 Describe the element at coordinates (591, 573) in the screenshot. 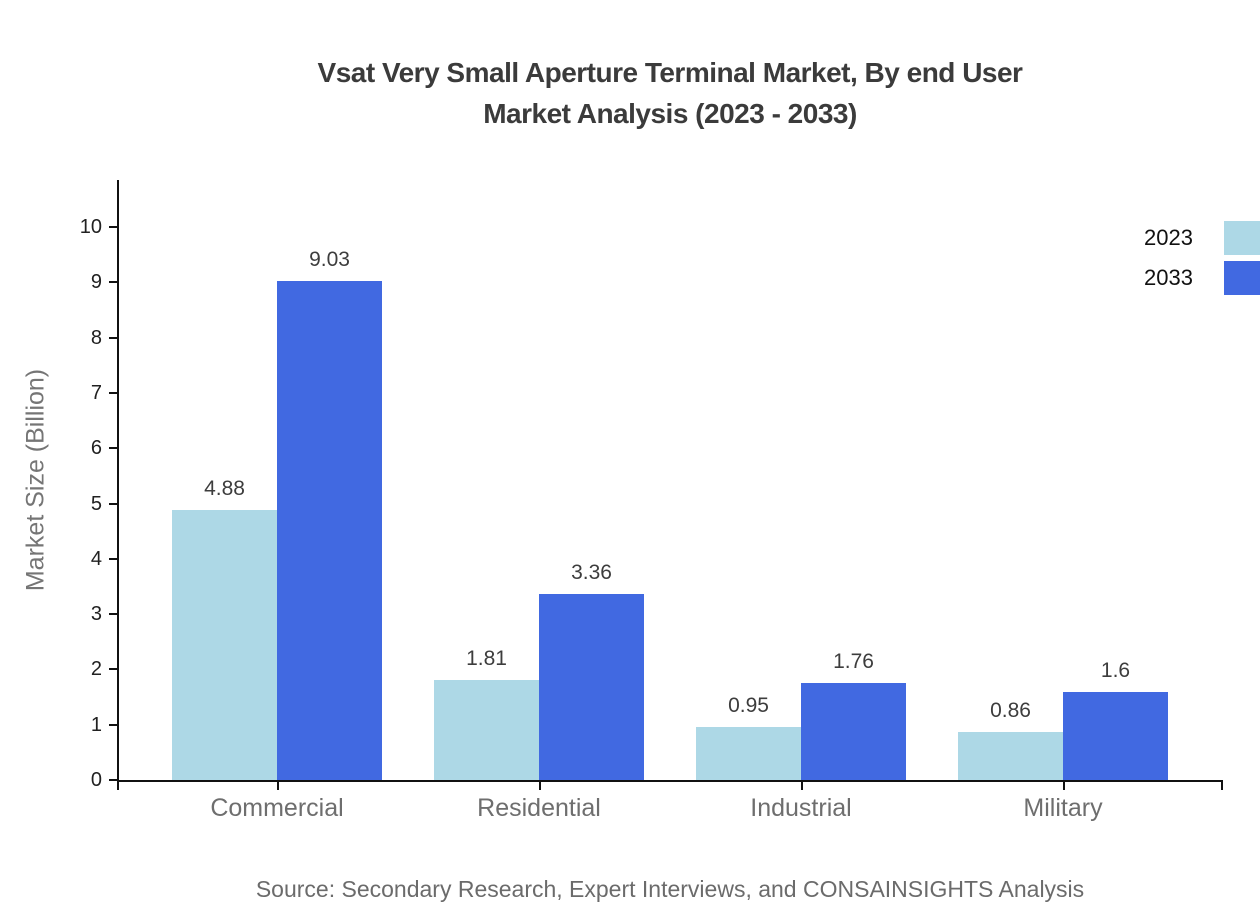

I see `bar-value-label: 3.36` at that location.